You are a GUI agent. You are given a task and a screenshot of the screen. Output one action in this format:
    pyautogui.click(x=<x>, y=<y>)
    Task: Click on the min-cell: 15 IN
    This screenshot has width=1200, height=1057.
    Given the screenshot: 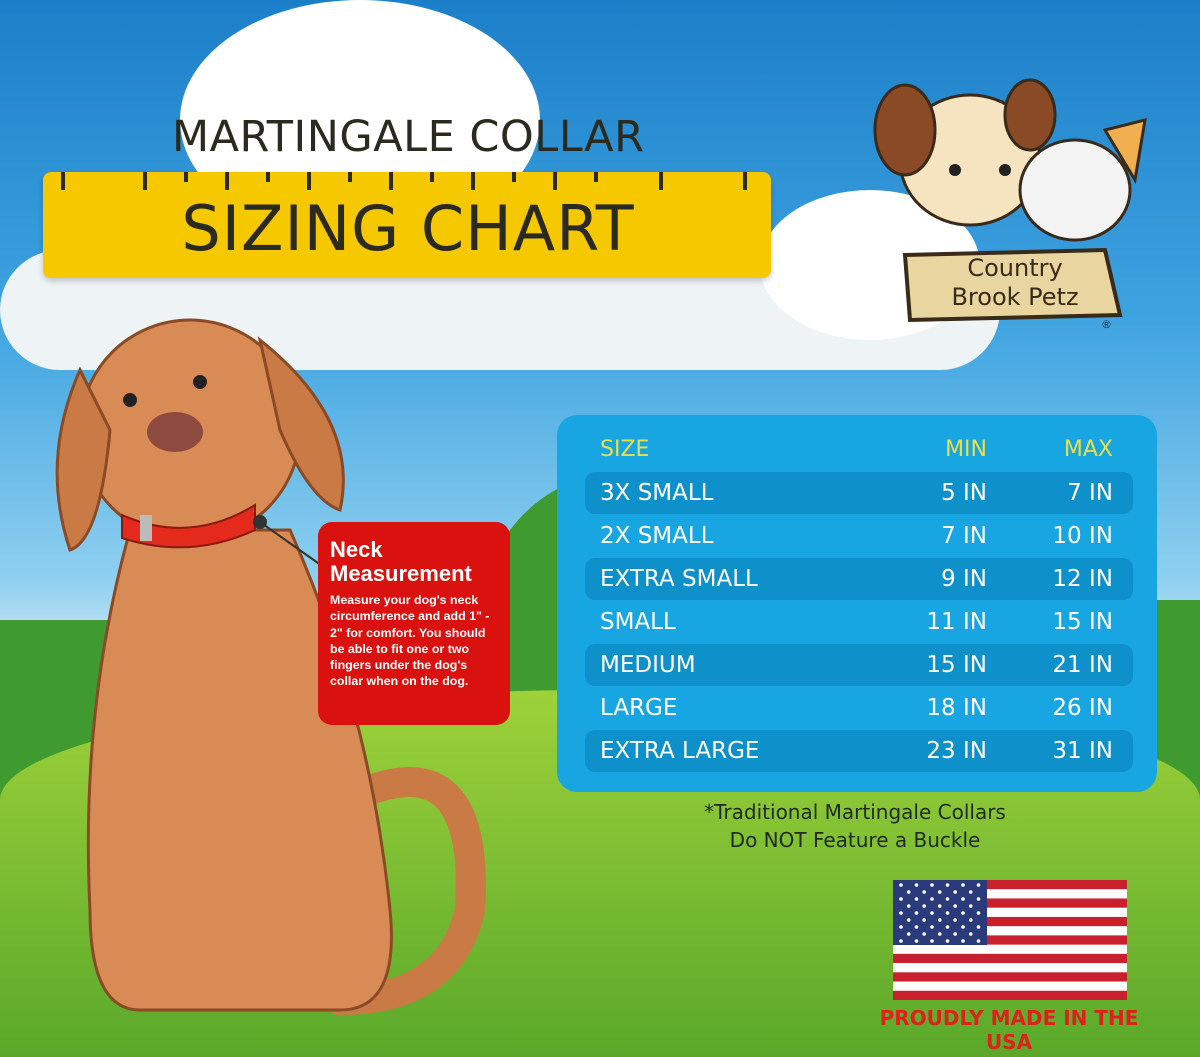 What is the action you would take?
    pyautogui.click(x=956, y=665)
    